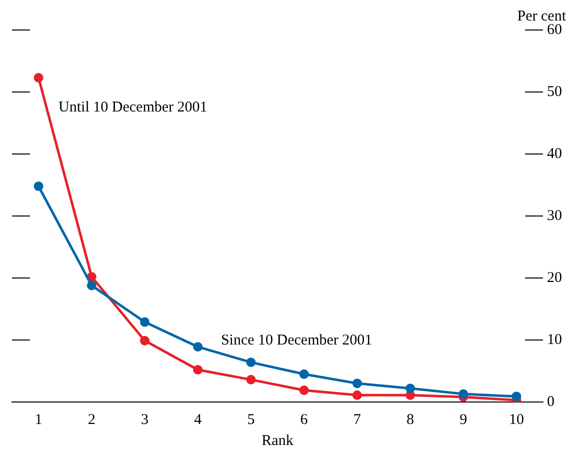  What do you see at coordinates (304, 420) in the screenshot?
I see `x-tick-label: 6` at bounding box center [304, 420].